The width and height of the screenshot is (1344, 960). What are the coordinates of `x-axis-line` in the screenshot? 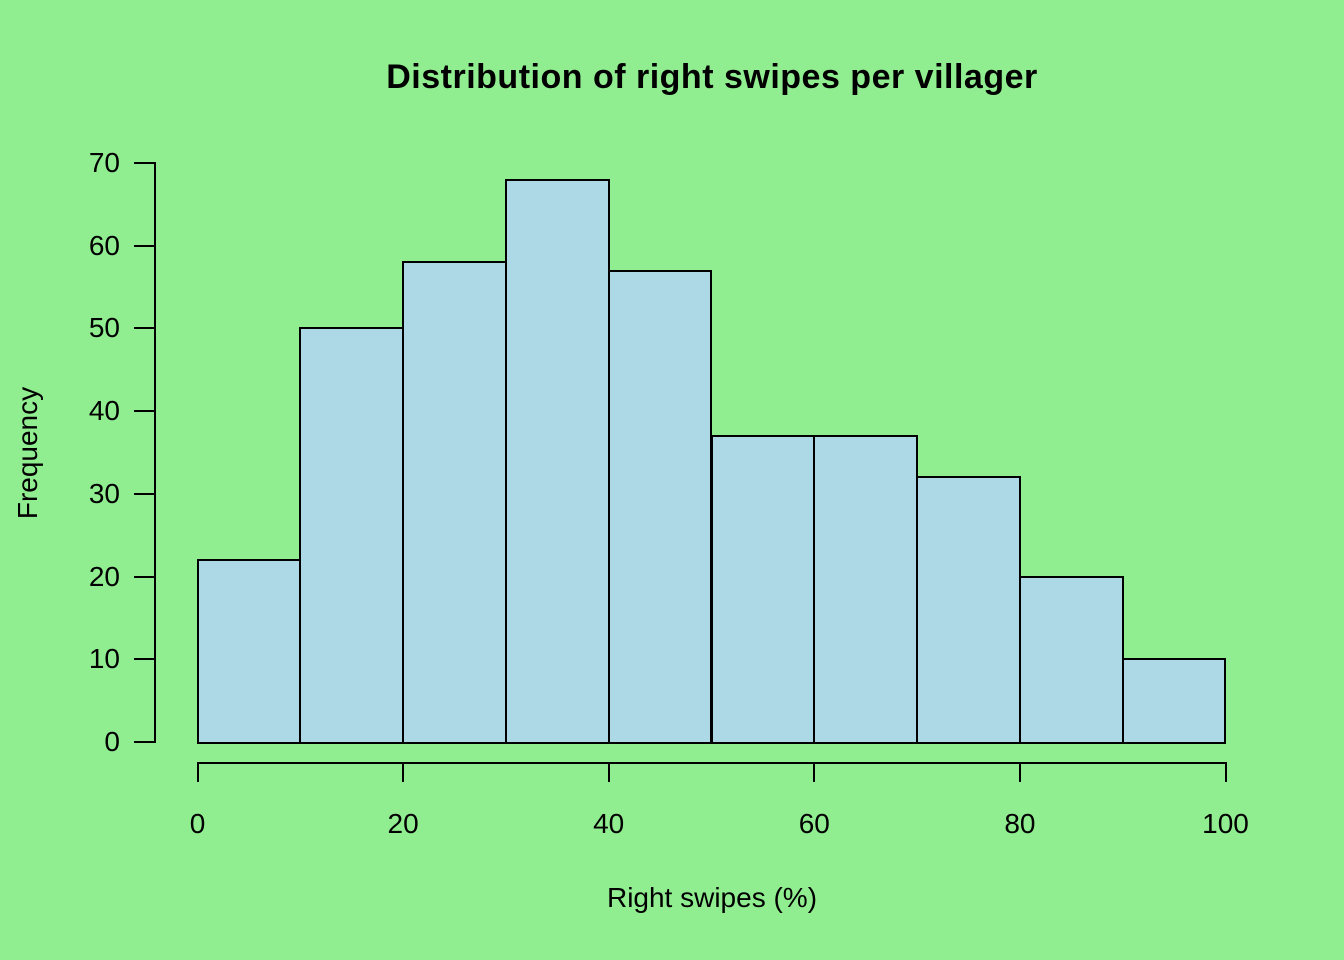 It's located at (711, 763).